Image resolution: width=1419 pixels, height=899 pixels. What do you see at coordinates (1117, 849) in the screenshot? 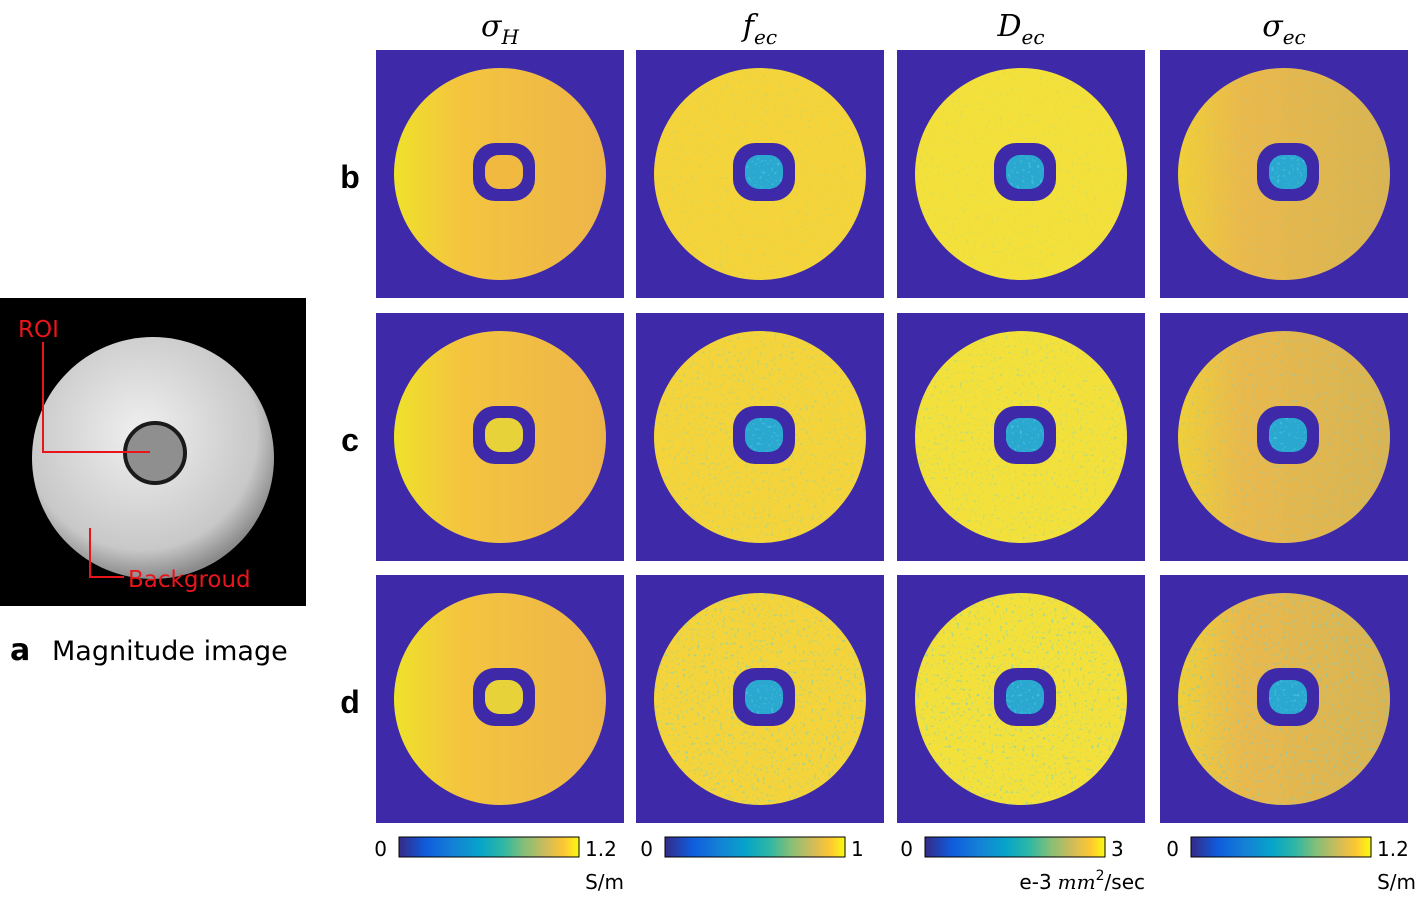
I see `colorbar-max: 3` at bounding box center [1117, 849].